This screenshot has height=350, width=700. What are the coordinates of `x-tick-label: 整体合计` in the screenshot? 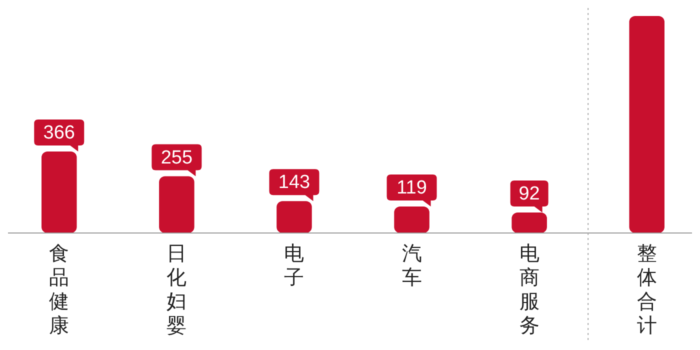 It's located at (646, 290).